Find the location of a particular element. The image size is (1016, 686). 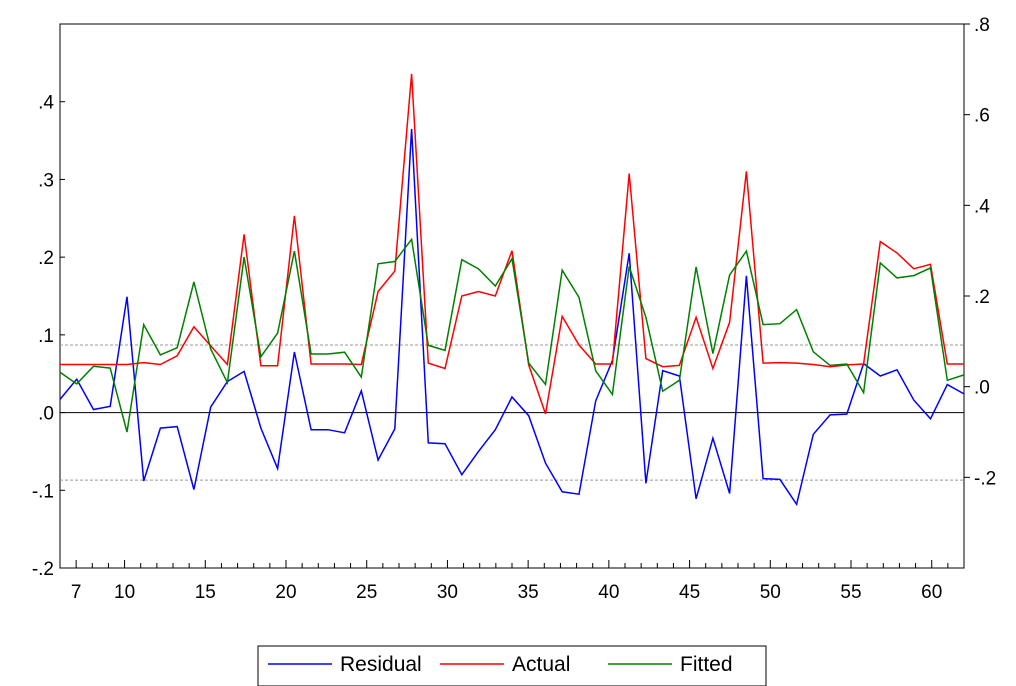

legend-box is located at coordinates (512, 665).